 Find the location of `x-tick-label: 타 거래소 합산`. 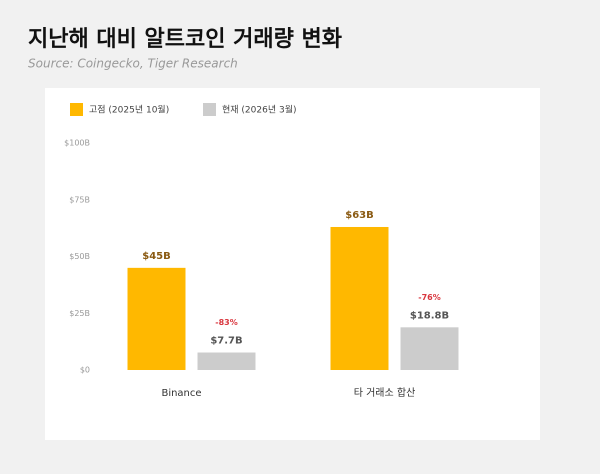

x-tick-label: 타 거래소 합산 is located at coordinates (385, 393).